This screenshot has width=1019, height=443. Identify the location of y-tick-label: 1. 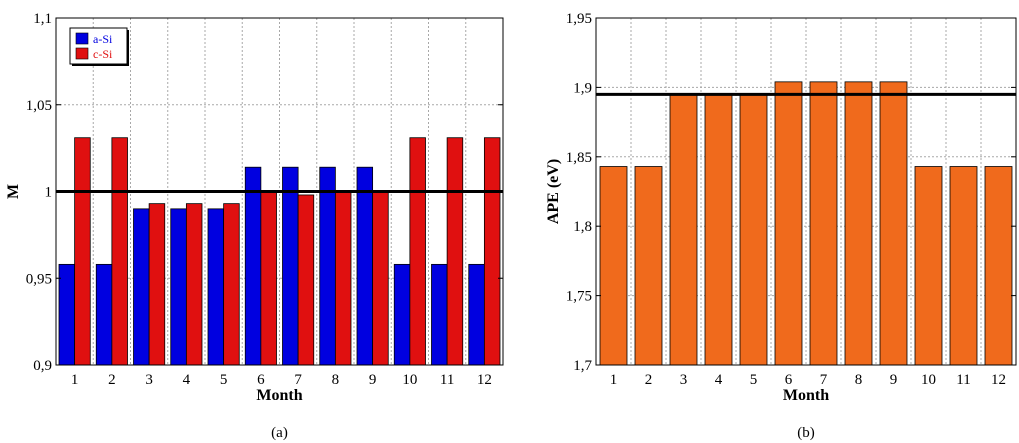
(49, 193).